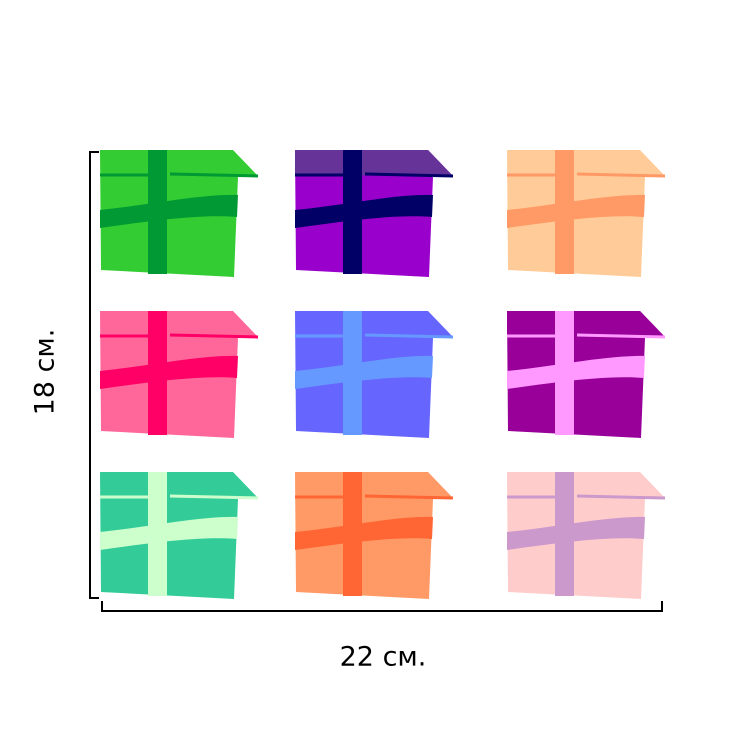 The width and height of the screenshot is (750, 750). Describe the element at coordinates (383, 657) in the screenshot. I see `width-label: 22 см.` at that location.